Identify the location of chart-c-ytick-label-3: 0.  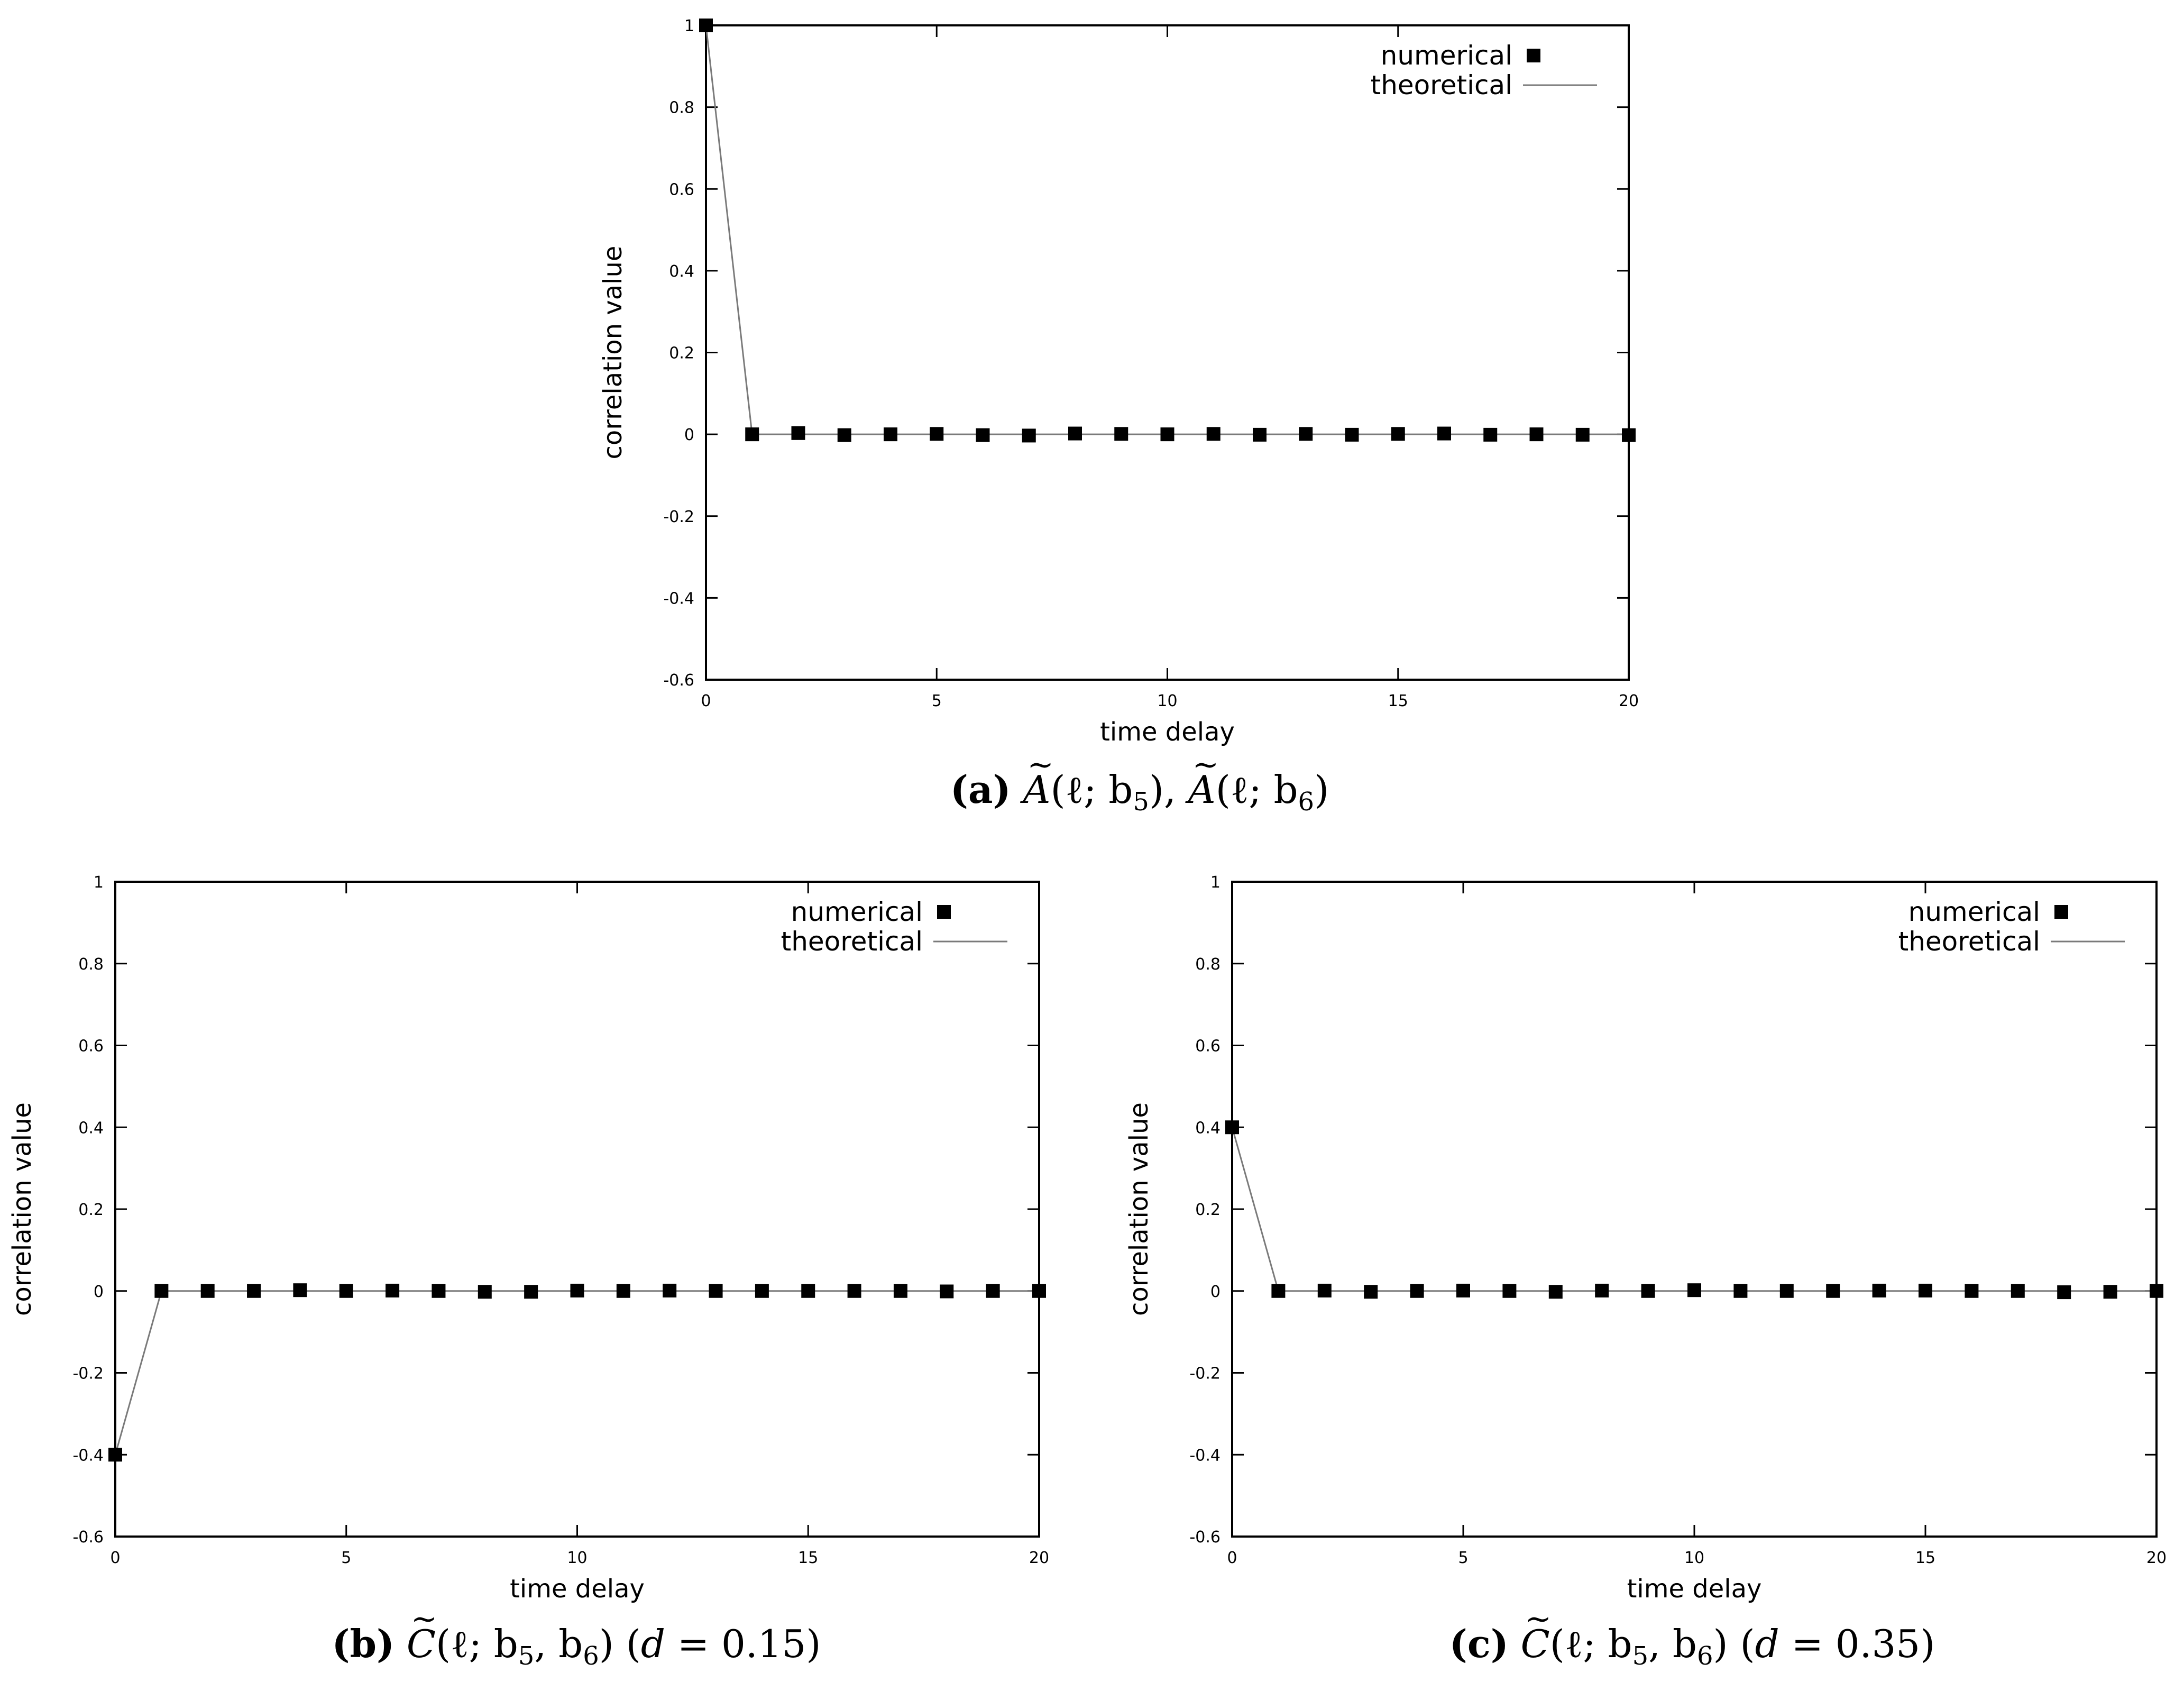
(1215, 1292).